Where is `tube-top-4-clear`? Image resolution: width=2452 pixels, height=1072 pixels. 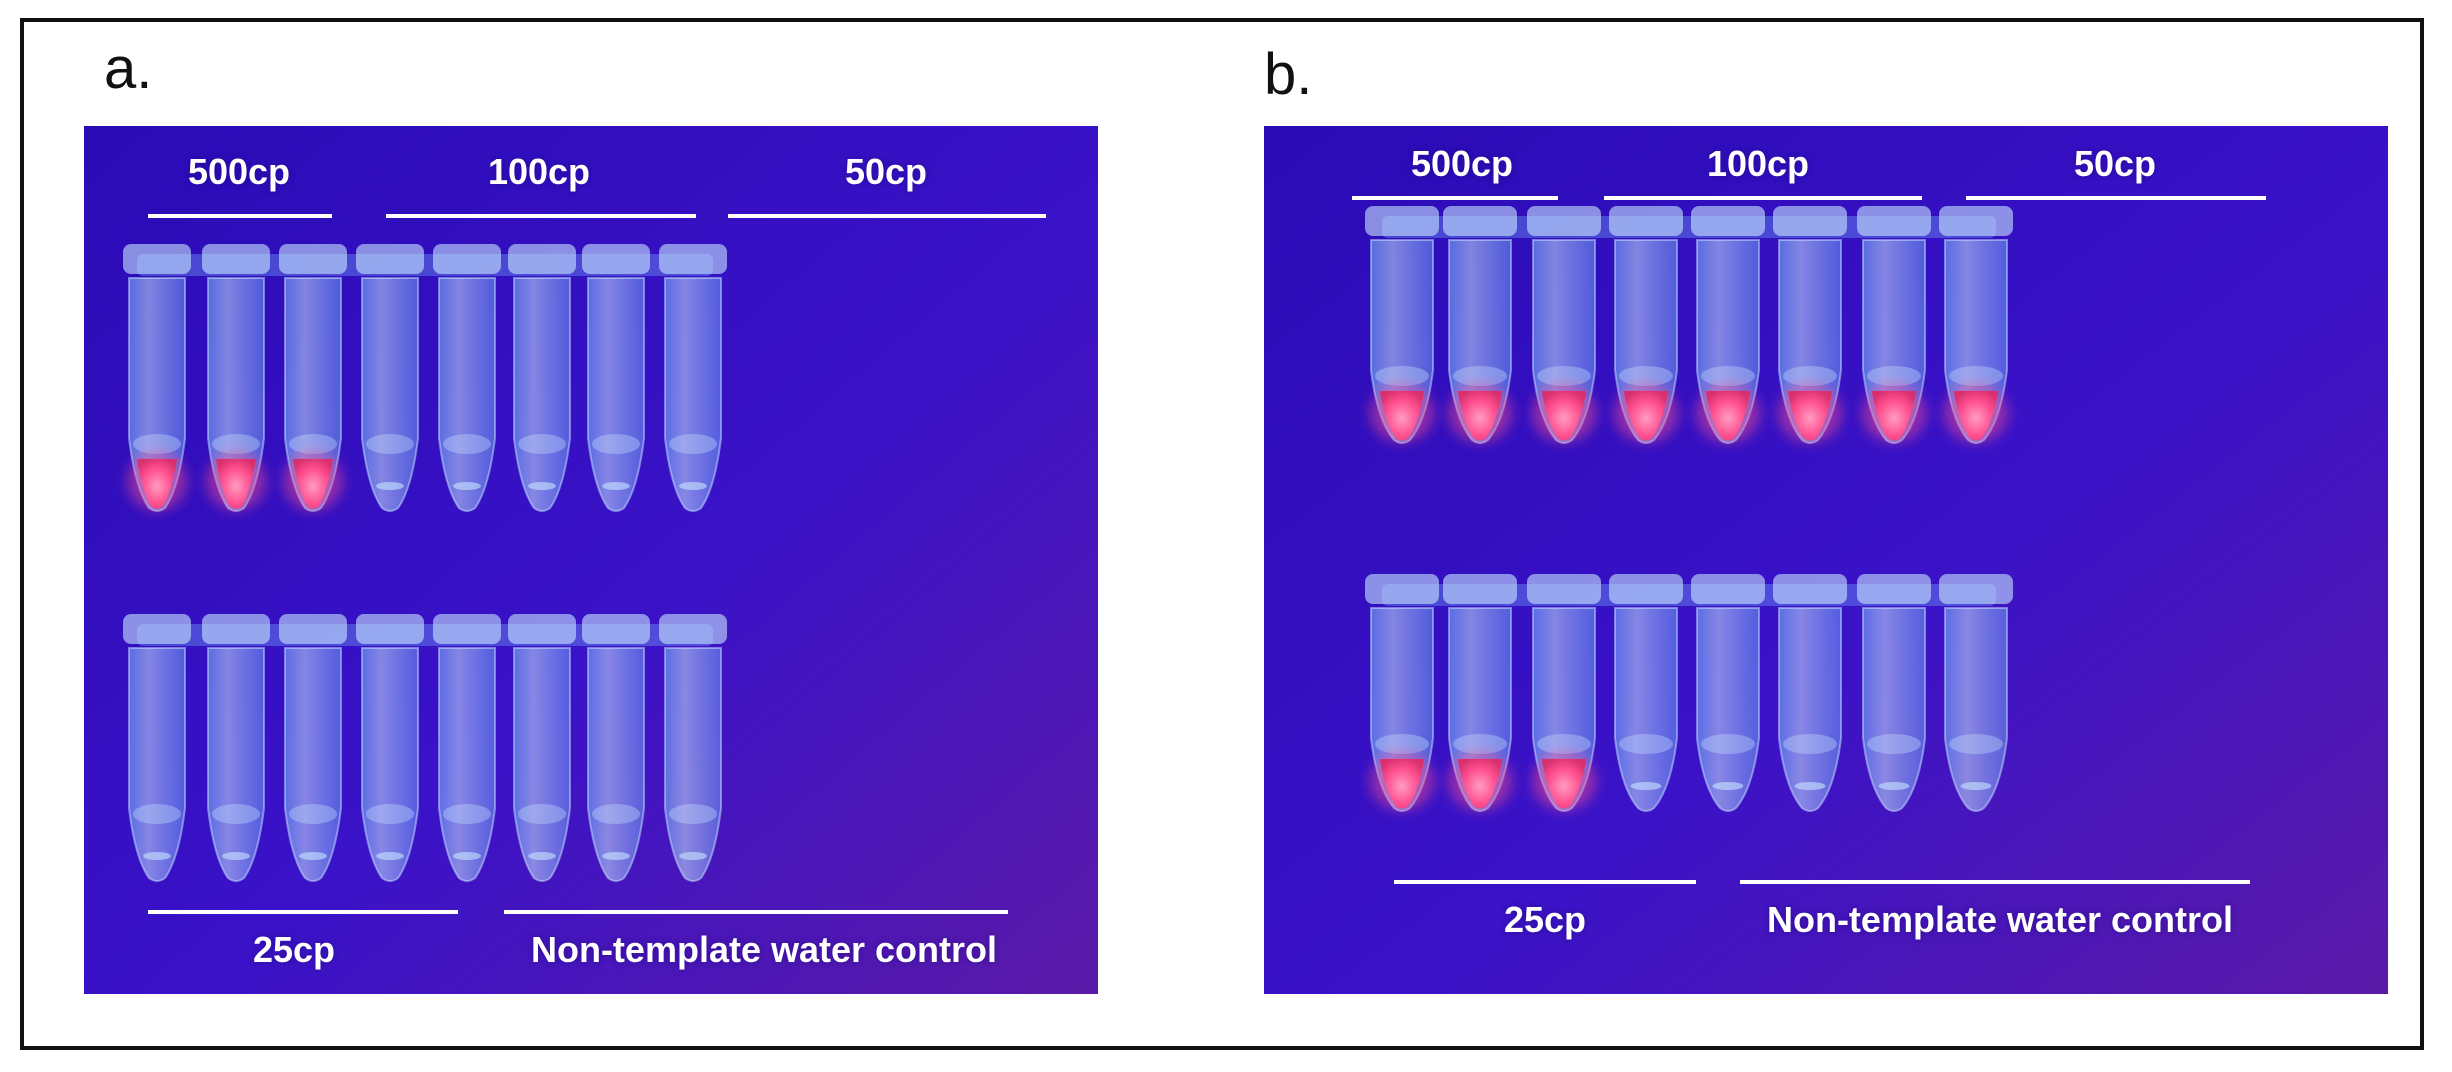
tube-top-4-clear is located at coordinates (390, 378).